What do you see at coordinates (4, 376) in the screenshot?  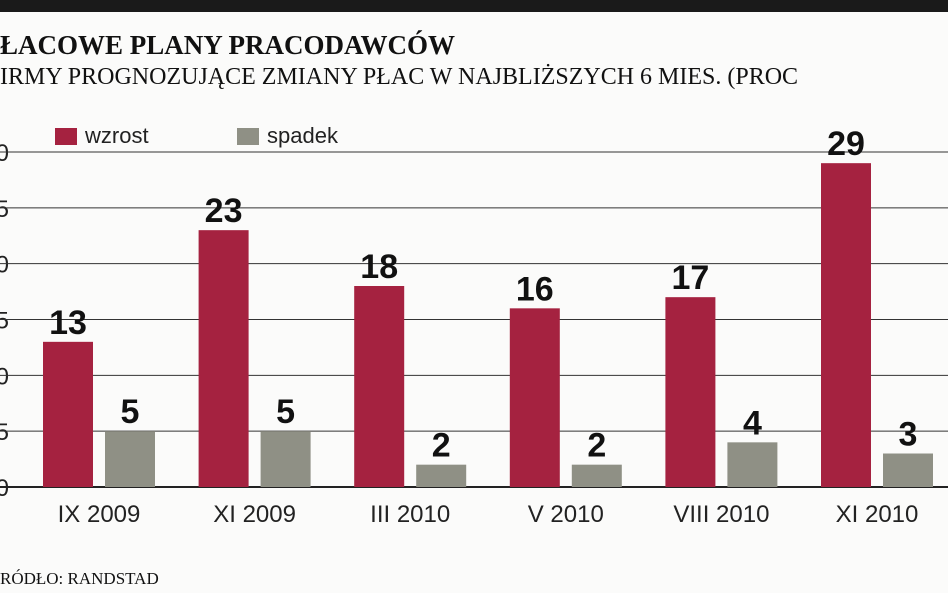 I see `y-tick-label: 10` at bounding box center [4, 376].